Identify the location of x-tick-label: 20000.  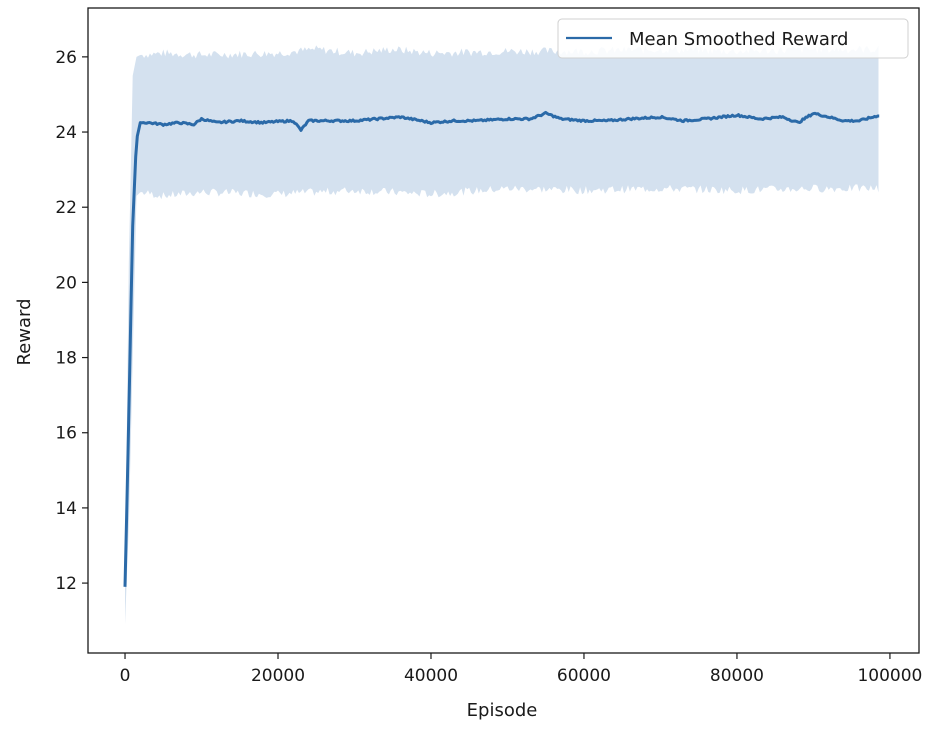
(278, 676).